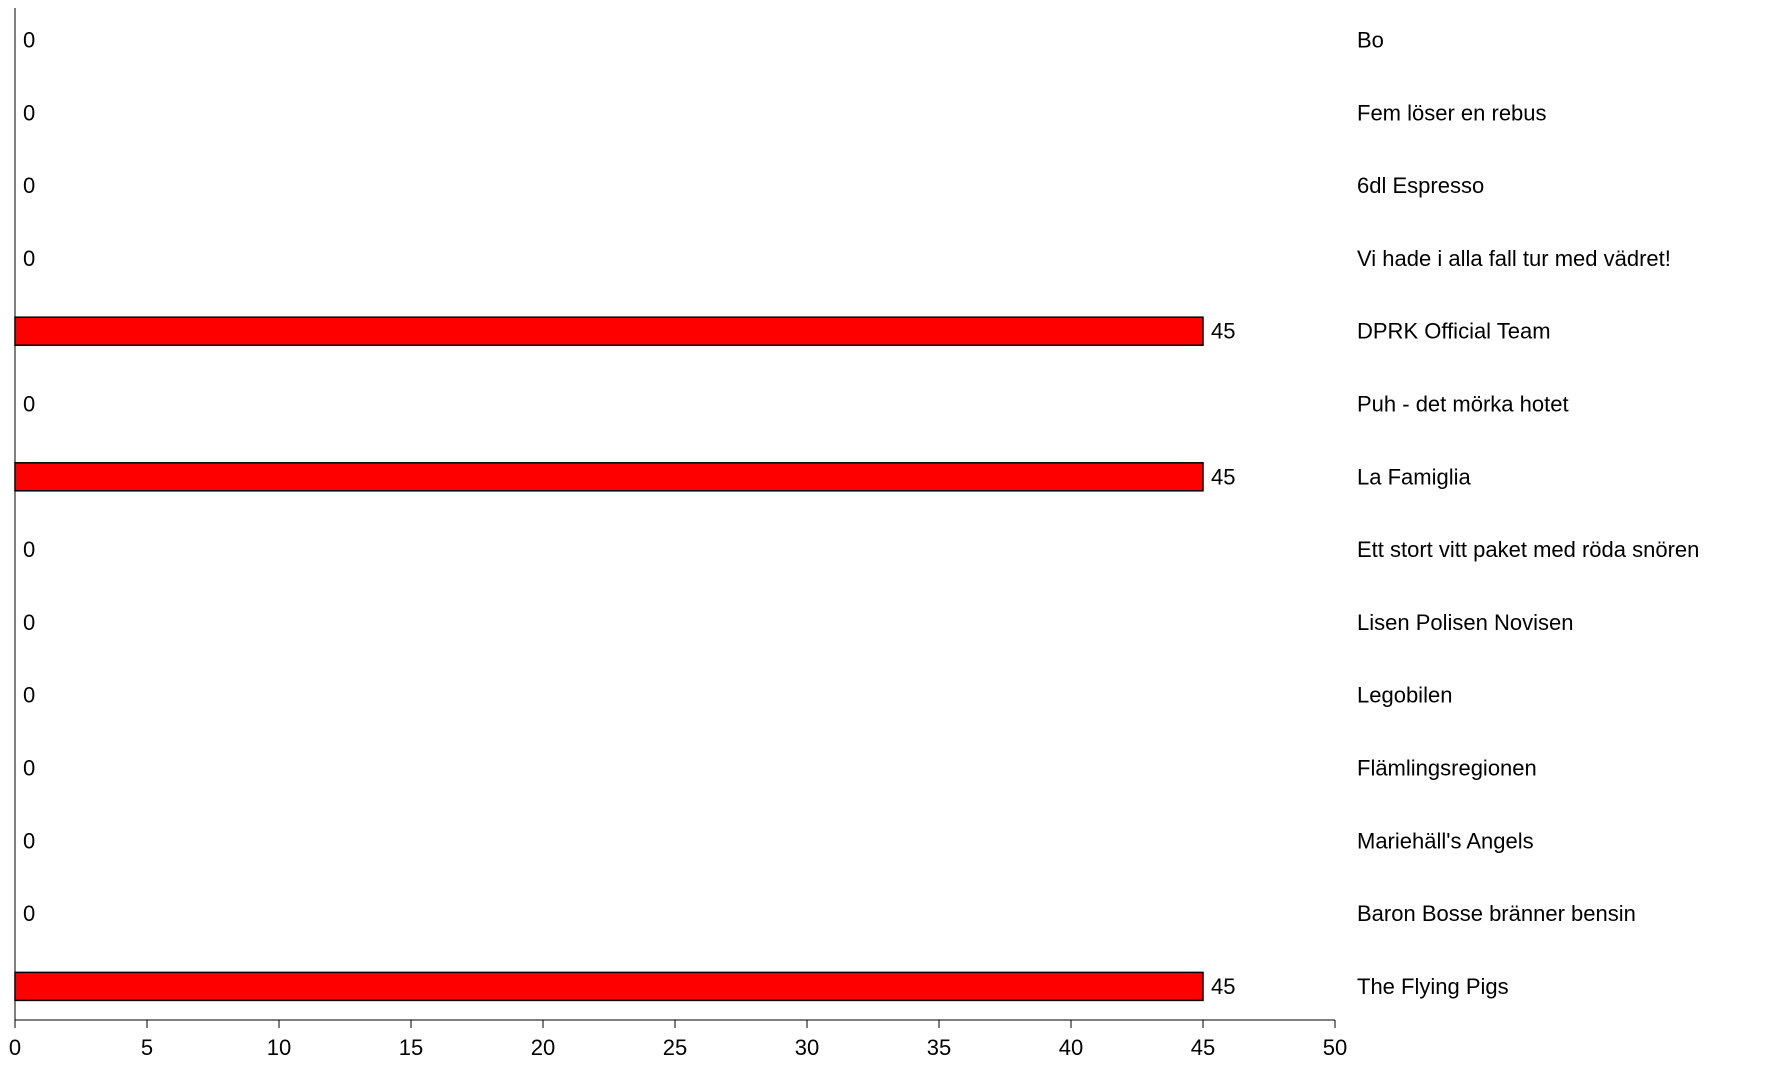 The height and width of the screenshot is (1077, 1778). What do you see at coordinates (1514, 258) in the screenshot?
I see `category-label: Vi hade i alla fall tur med vädret!` at bounding box center [1514, 258].